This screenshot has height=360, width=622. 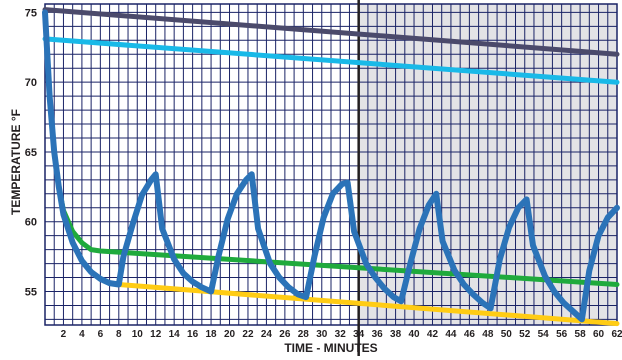 What do you see at coordinates (616, 334) in the screenshot?
I see `x-tick-label: 62` at bounding box center [616, 334].